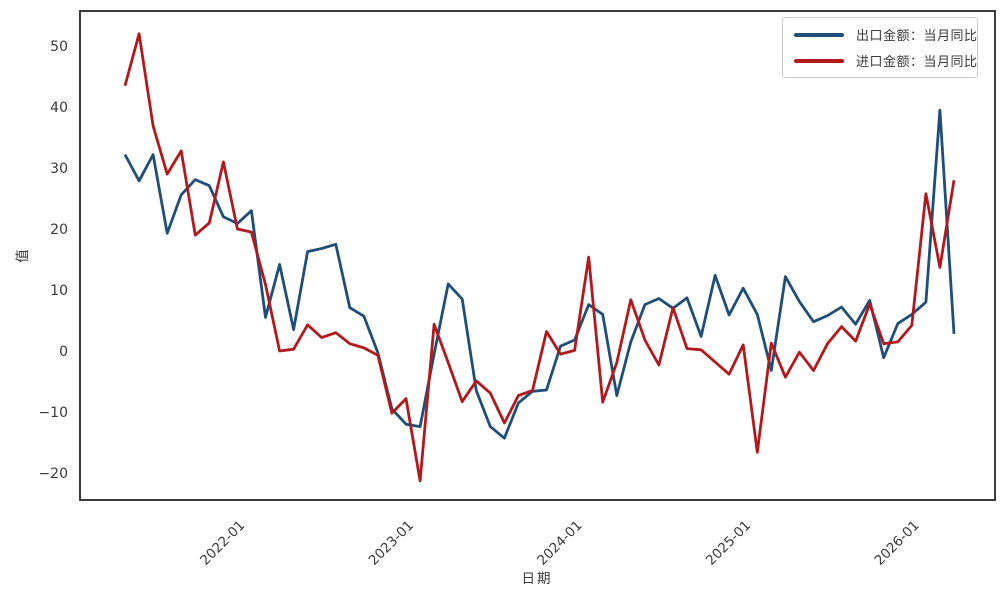  What do you see at coordinates (59, 47) in the screenshot?
I see `y-tick-label: 50` at bounding box center [59, 47].